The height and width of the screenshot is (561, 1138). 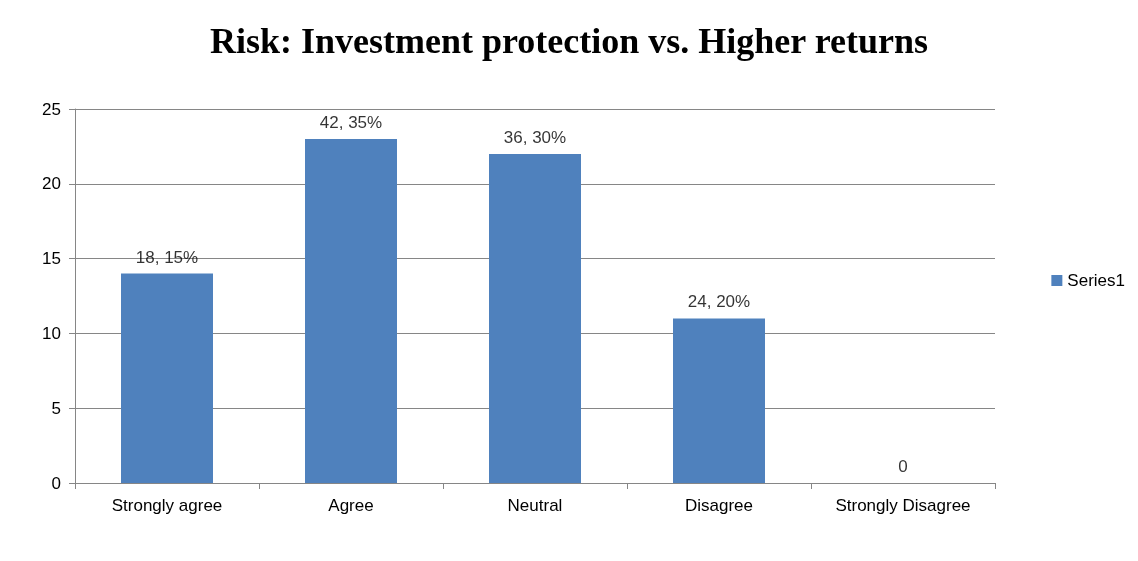 I want to click on y-tick-label: 20, so click(x=51, y=184).